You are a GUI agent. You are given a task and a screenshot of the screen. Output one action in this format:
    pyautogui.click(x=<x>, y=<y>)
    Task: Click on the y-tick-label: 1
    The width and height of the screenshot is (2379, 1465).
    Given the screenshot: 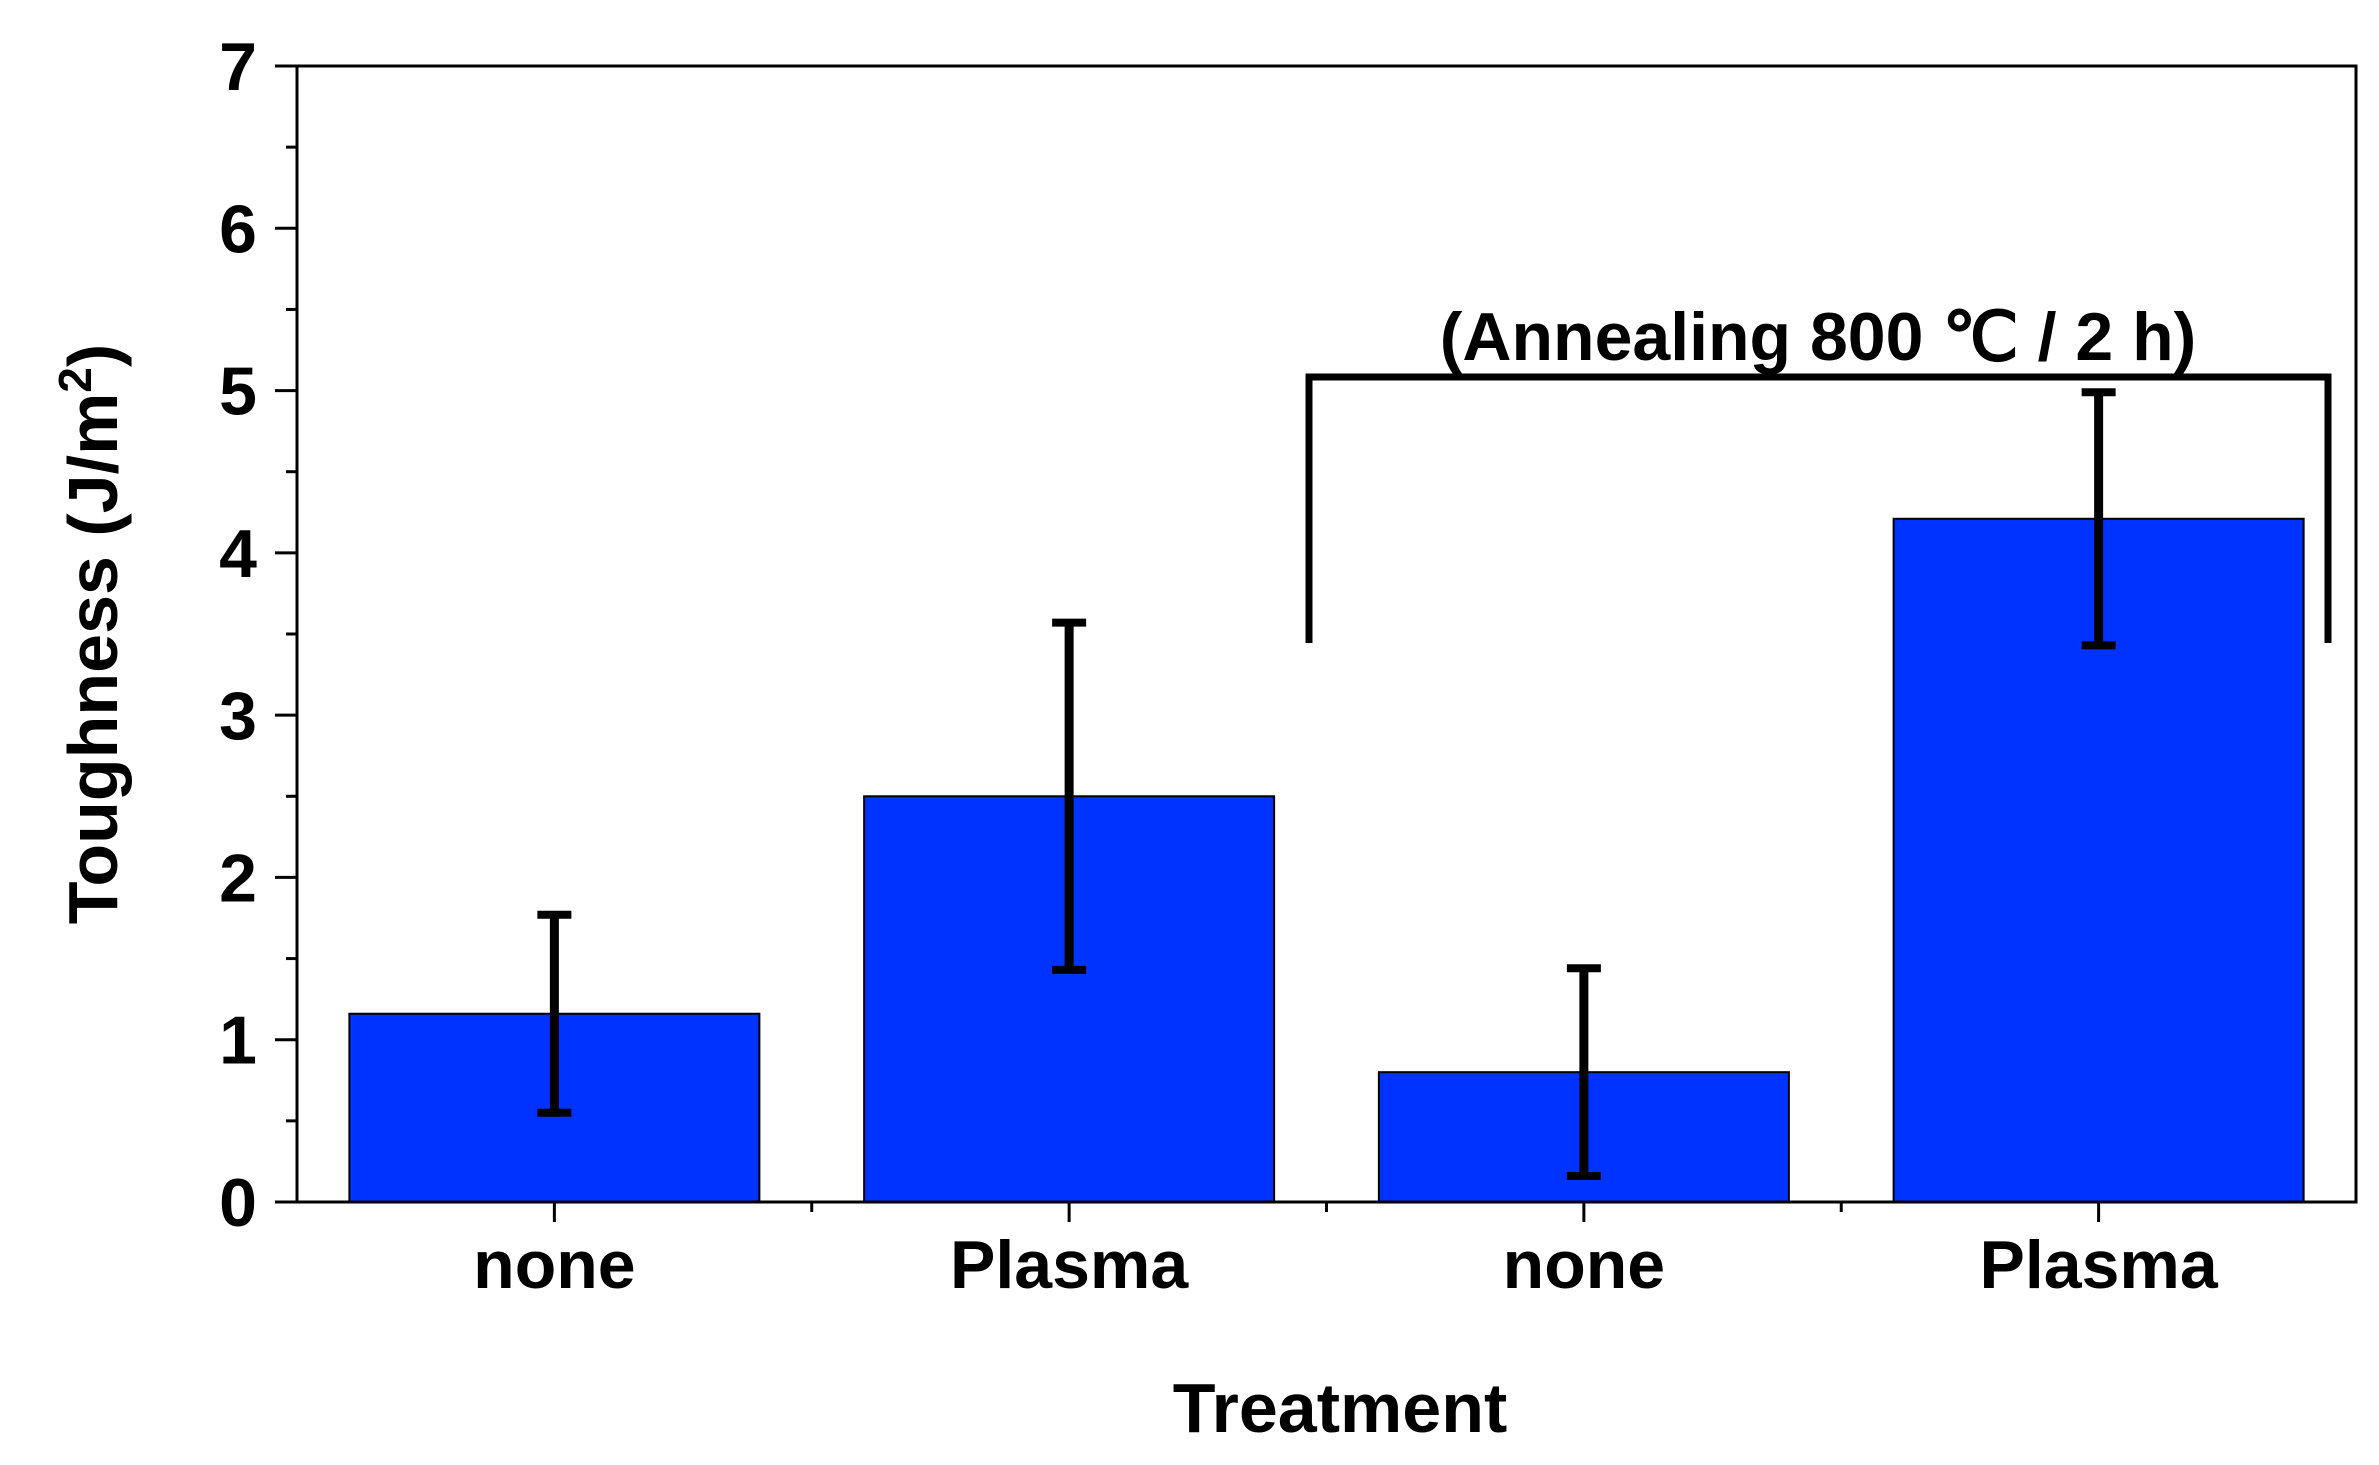 What is the action you would take?
    pyautogui.click(x=238, y=1041)
    